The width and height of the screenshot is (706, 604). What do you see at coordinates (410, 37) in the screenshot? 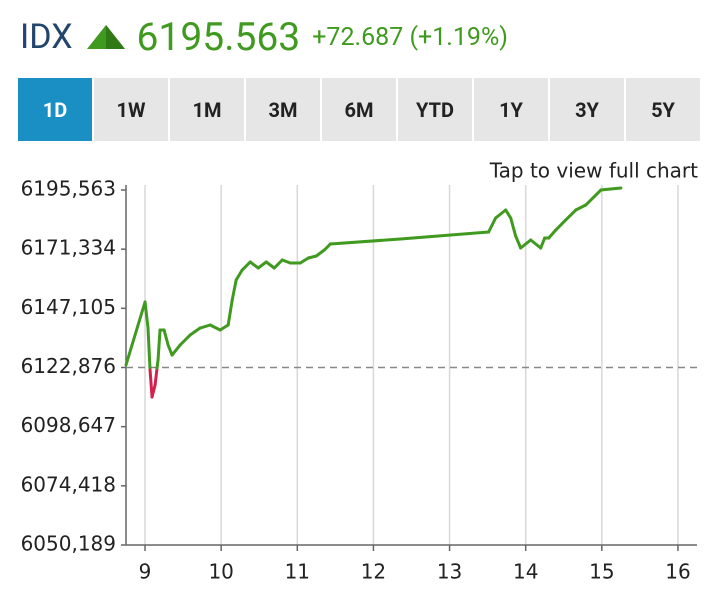
I see `change: +72.687 (+1.19%)` at bounding box center [410, 37].